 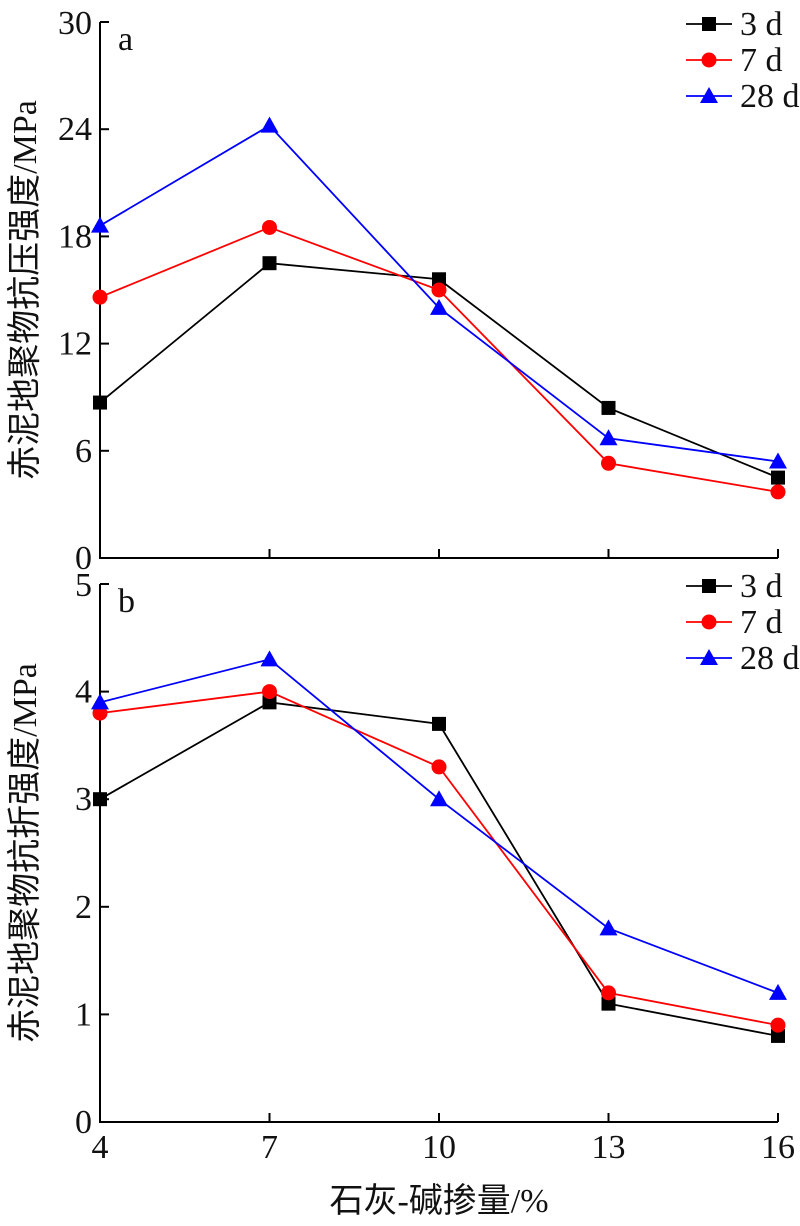 I want to click on y-axis-label: 赤泥地聚物抗折强度/MPa, so click(x=25, y=853).